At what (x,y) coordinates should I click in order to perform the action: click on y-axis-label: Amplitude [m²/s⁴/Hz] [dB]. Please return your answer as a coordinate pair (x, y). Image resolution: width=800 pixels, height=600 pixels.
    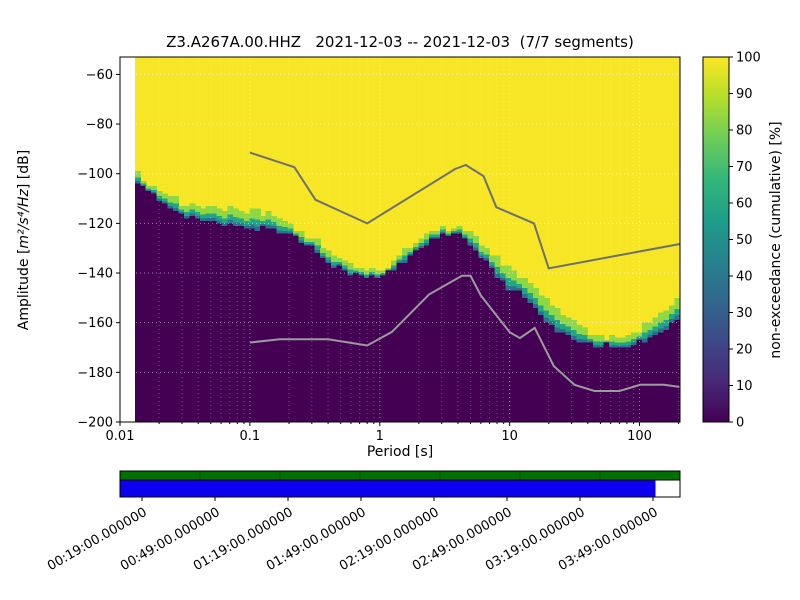
    Looking at the image, I should click on (24, 240).